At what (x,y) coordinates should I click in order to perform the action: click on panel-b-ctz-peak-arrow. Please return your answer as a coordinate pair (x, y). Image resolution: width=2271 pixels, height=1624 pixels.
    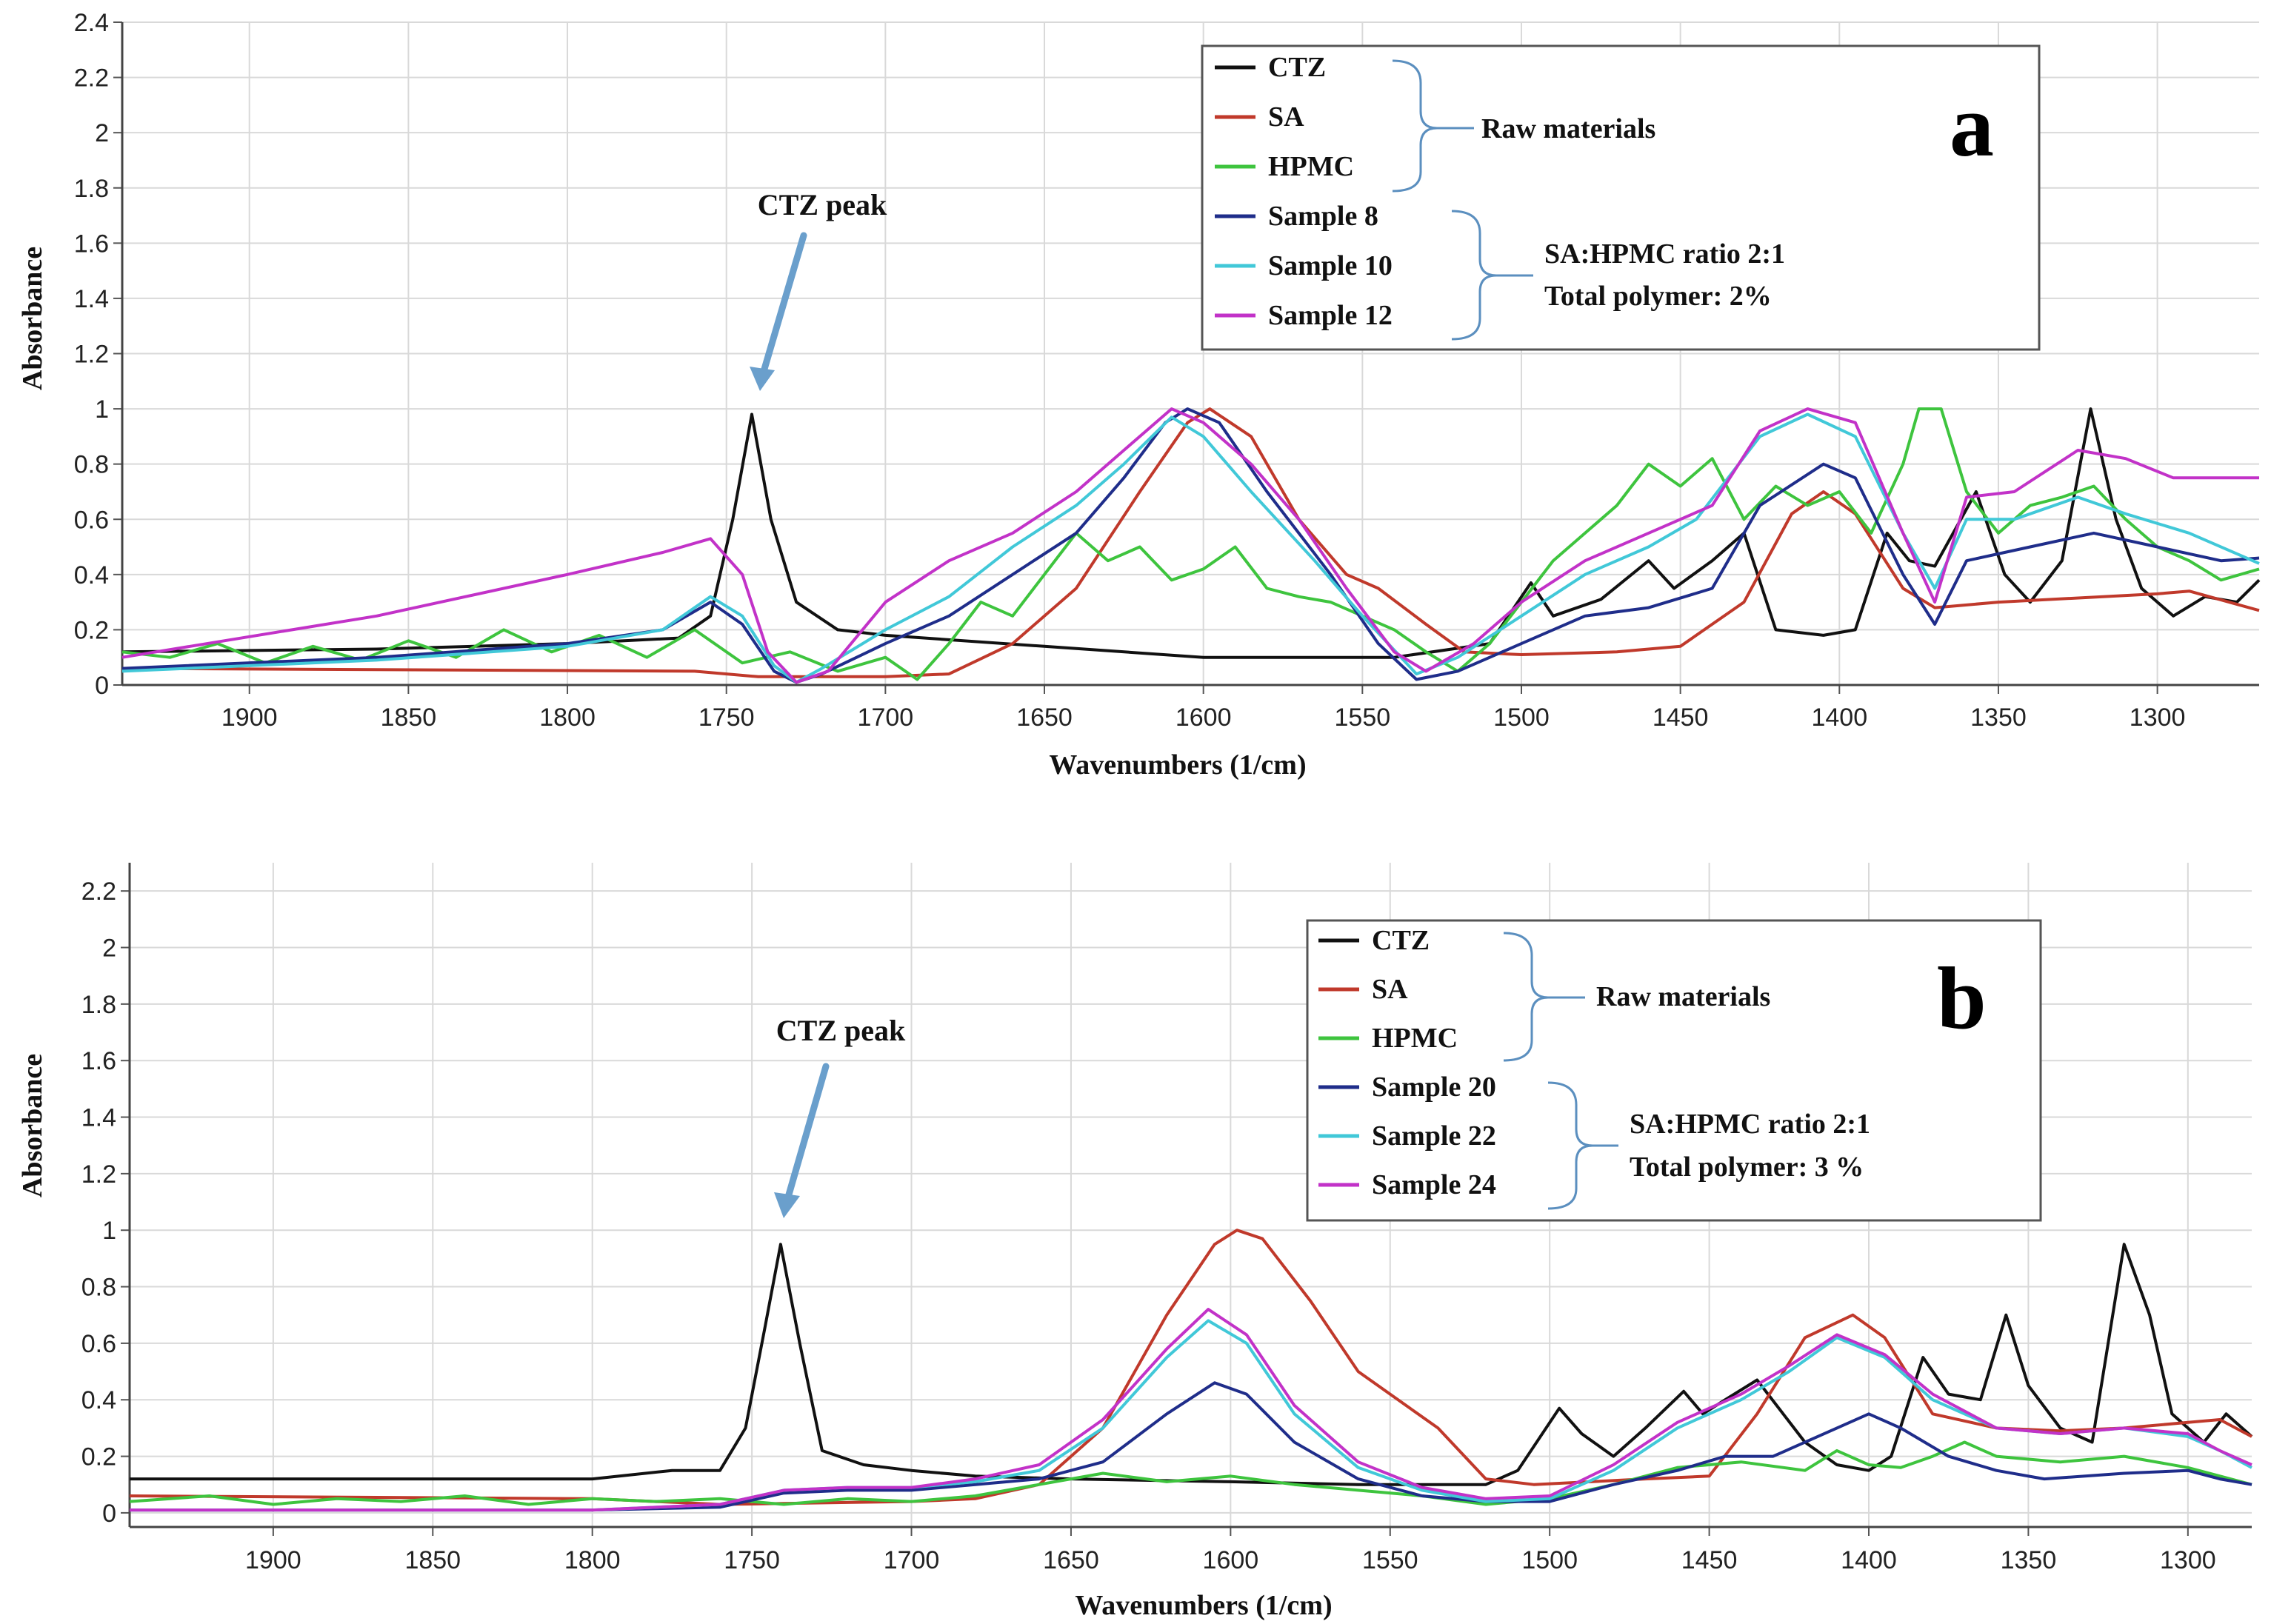
    Looking at the image, I should click on (802, 1140).